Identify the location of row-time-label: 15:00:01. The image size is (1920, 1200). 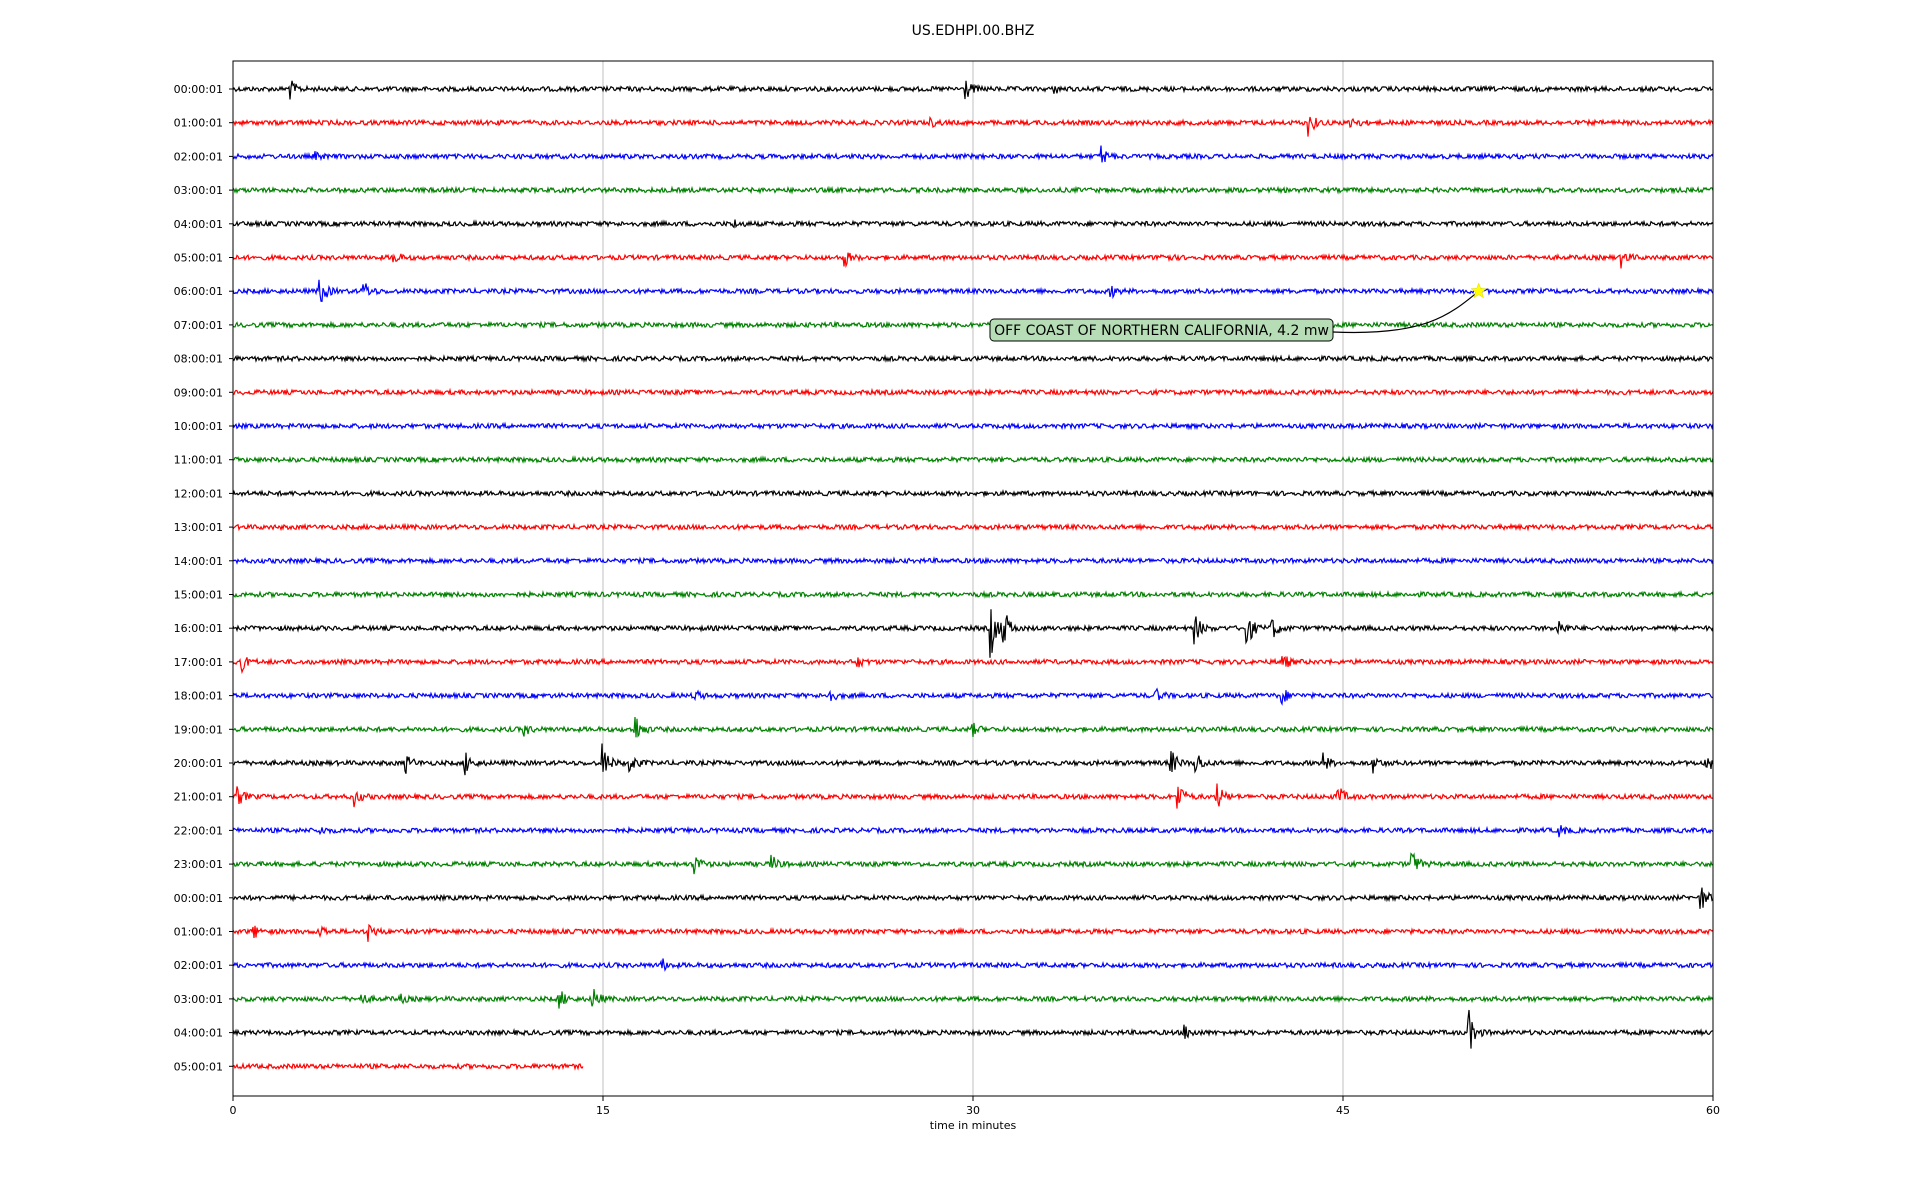
(198, 595).